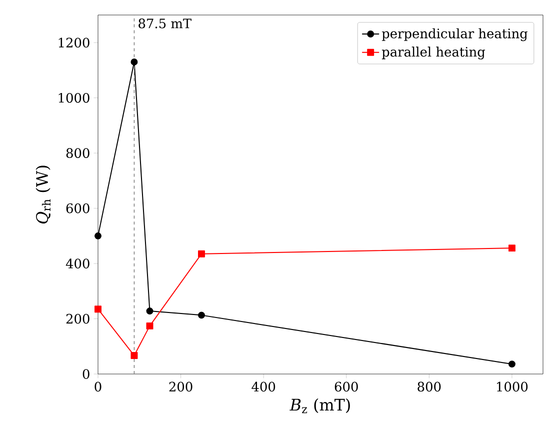 This screenshot has height=432, width=546. What do you see at coordinates (165, 23) in the screenshot?
I see `ref-line-label: 87.5 mT` at bounding box center [165, 23].